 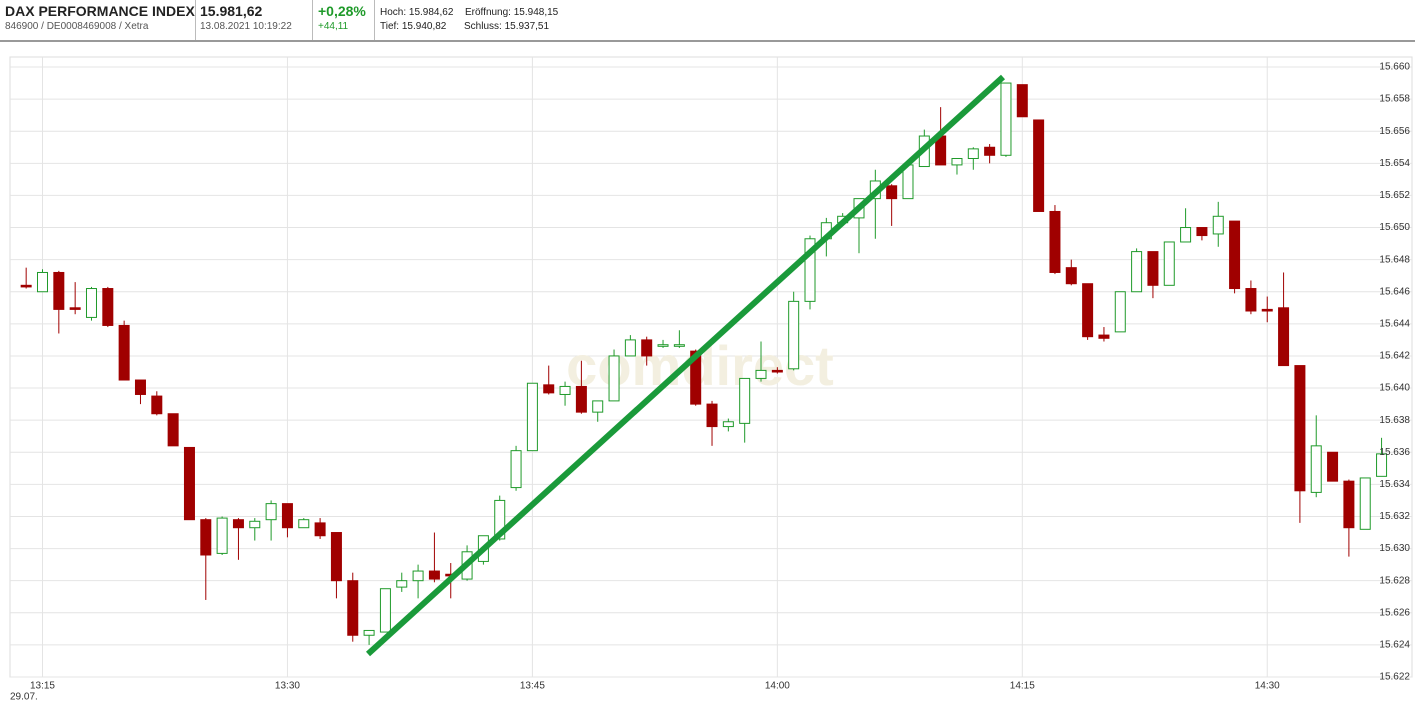 I want to click on x-tick-label: 13:30, so click(x=287, y=686).